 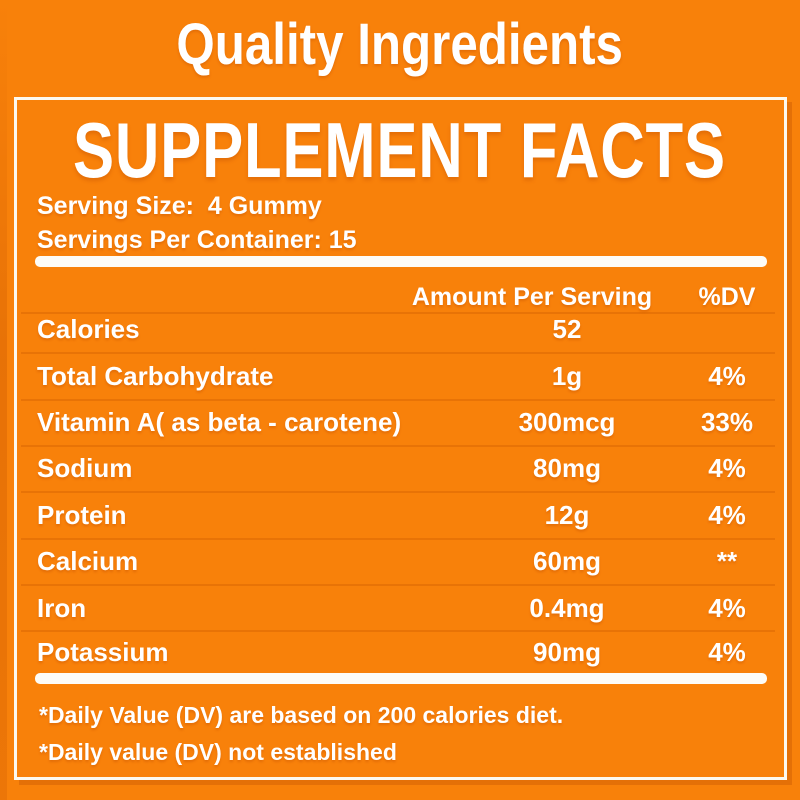 What do you see at coordinates (567, 422) in the screenshot?
I see `nutrient-amount: 300mcg` at bounding box center [567, 422].